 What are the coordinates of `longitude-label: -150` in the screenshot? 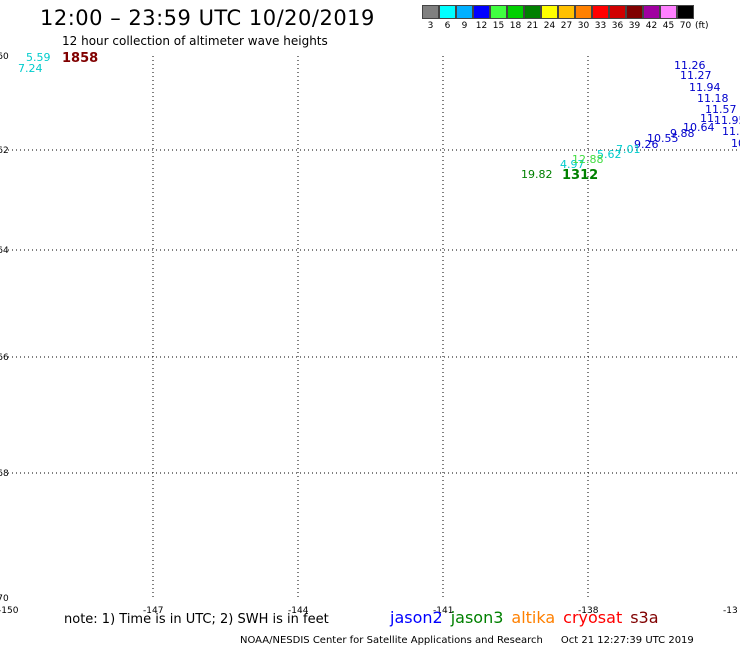 It's located at (9, 611).